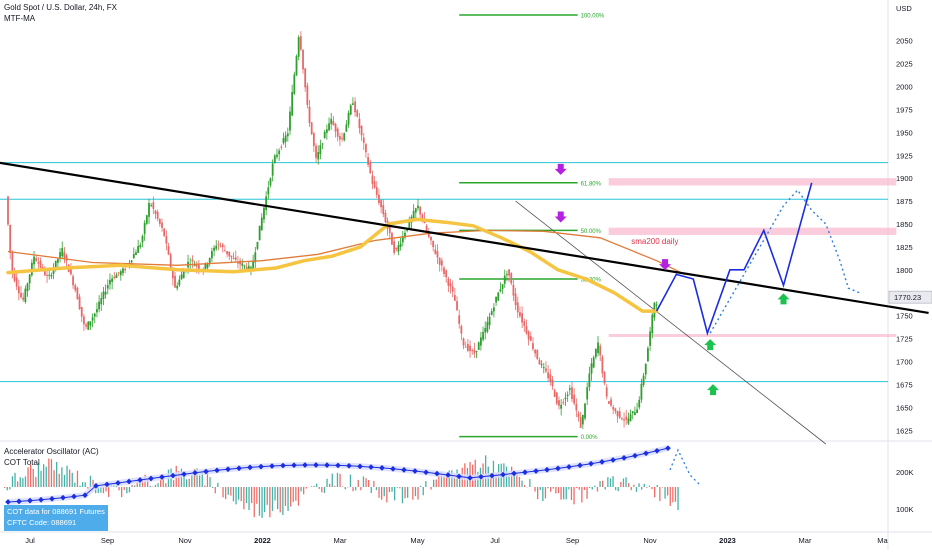 The width and height of the screenshot is (932, 555). I want to click on x-tick-label-7: Sep, so click(572, 540).